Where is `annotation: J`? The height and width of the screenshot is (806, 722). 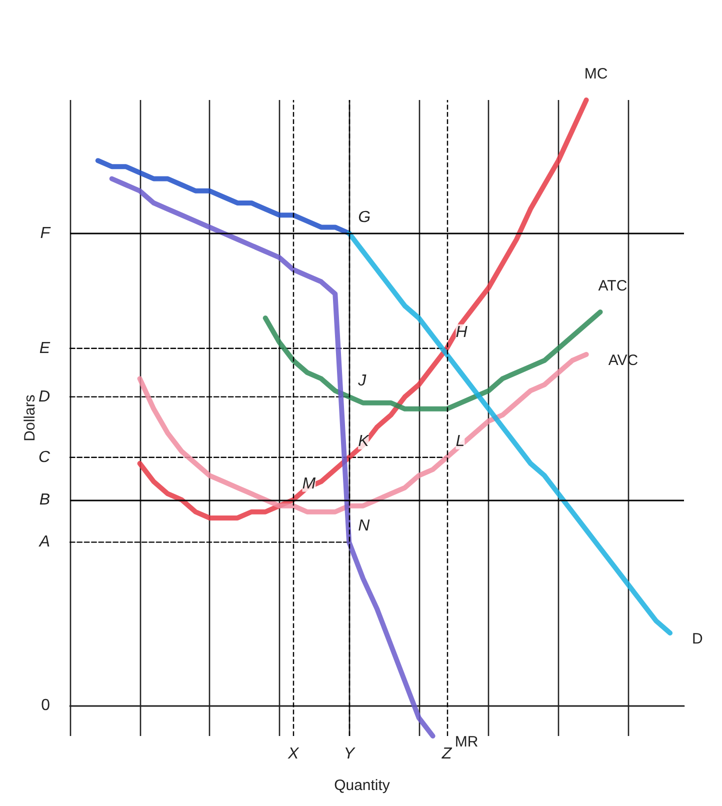 annotation: J is located at coordinates (362, 381).